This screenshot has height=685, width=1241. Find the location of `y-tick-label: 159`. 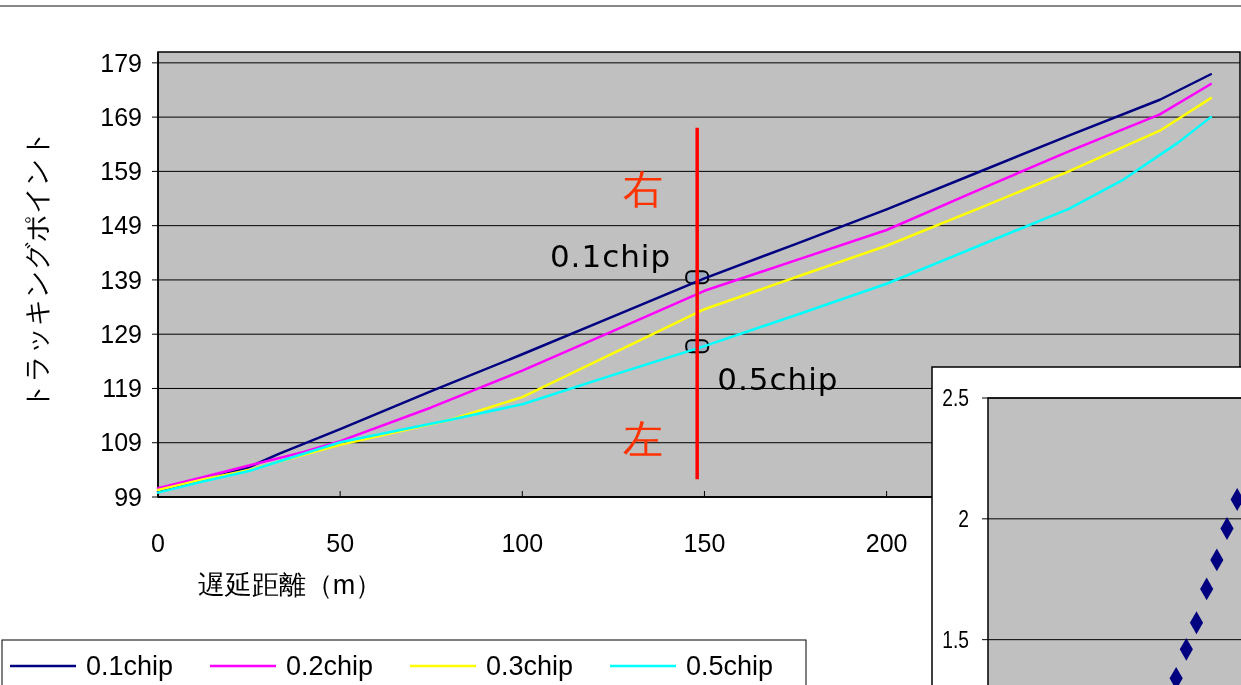

y-tick-label: 159 is located at coordinates (121, 171).